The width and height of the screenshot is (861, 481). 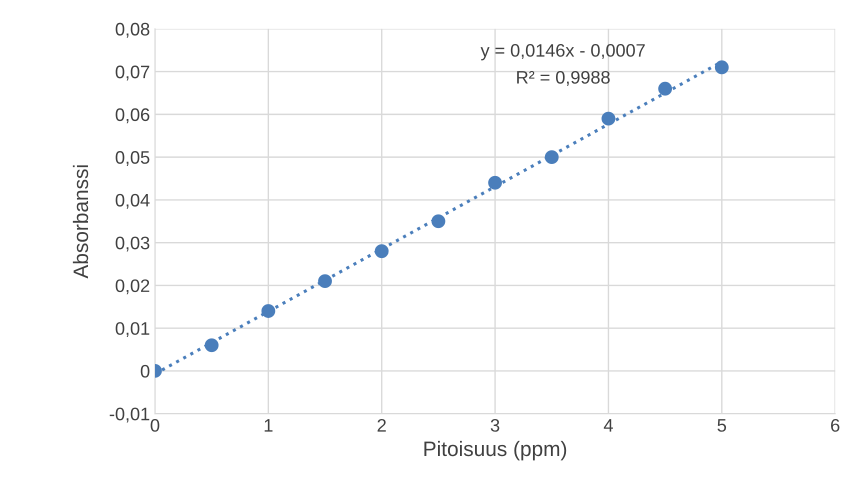 I want to click on y-tick-label: 0,02, so click(x=133, y=286).